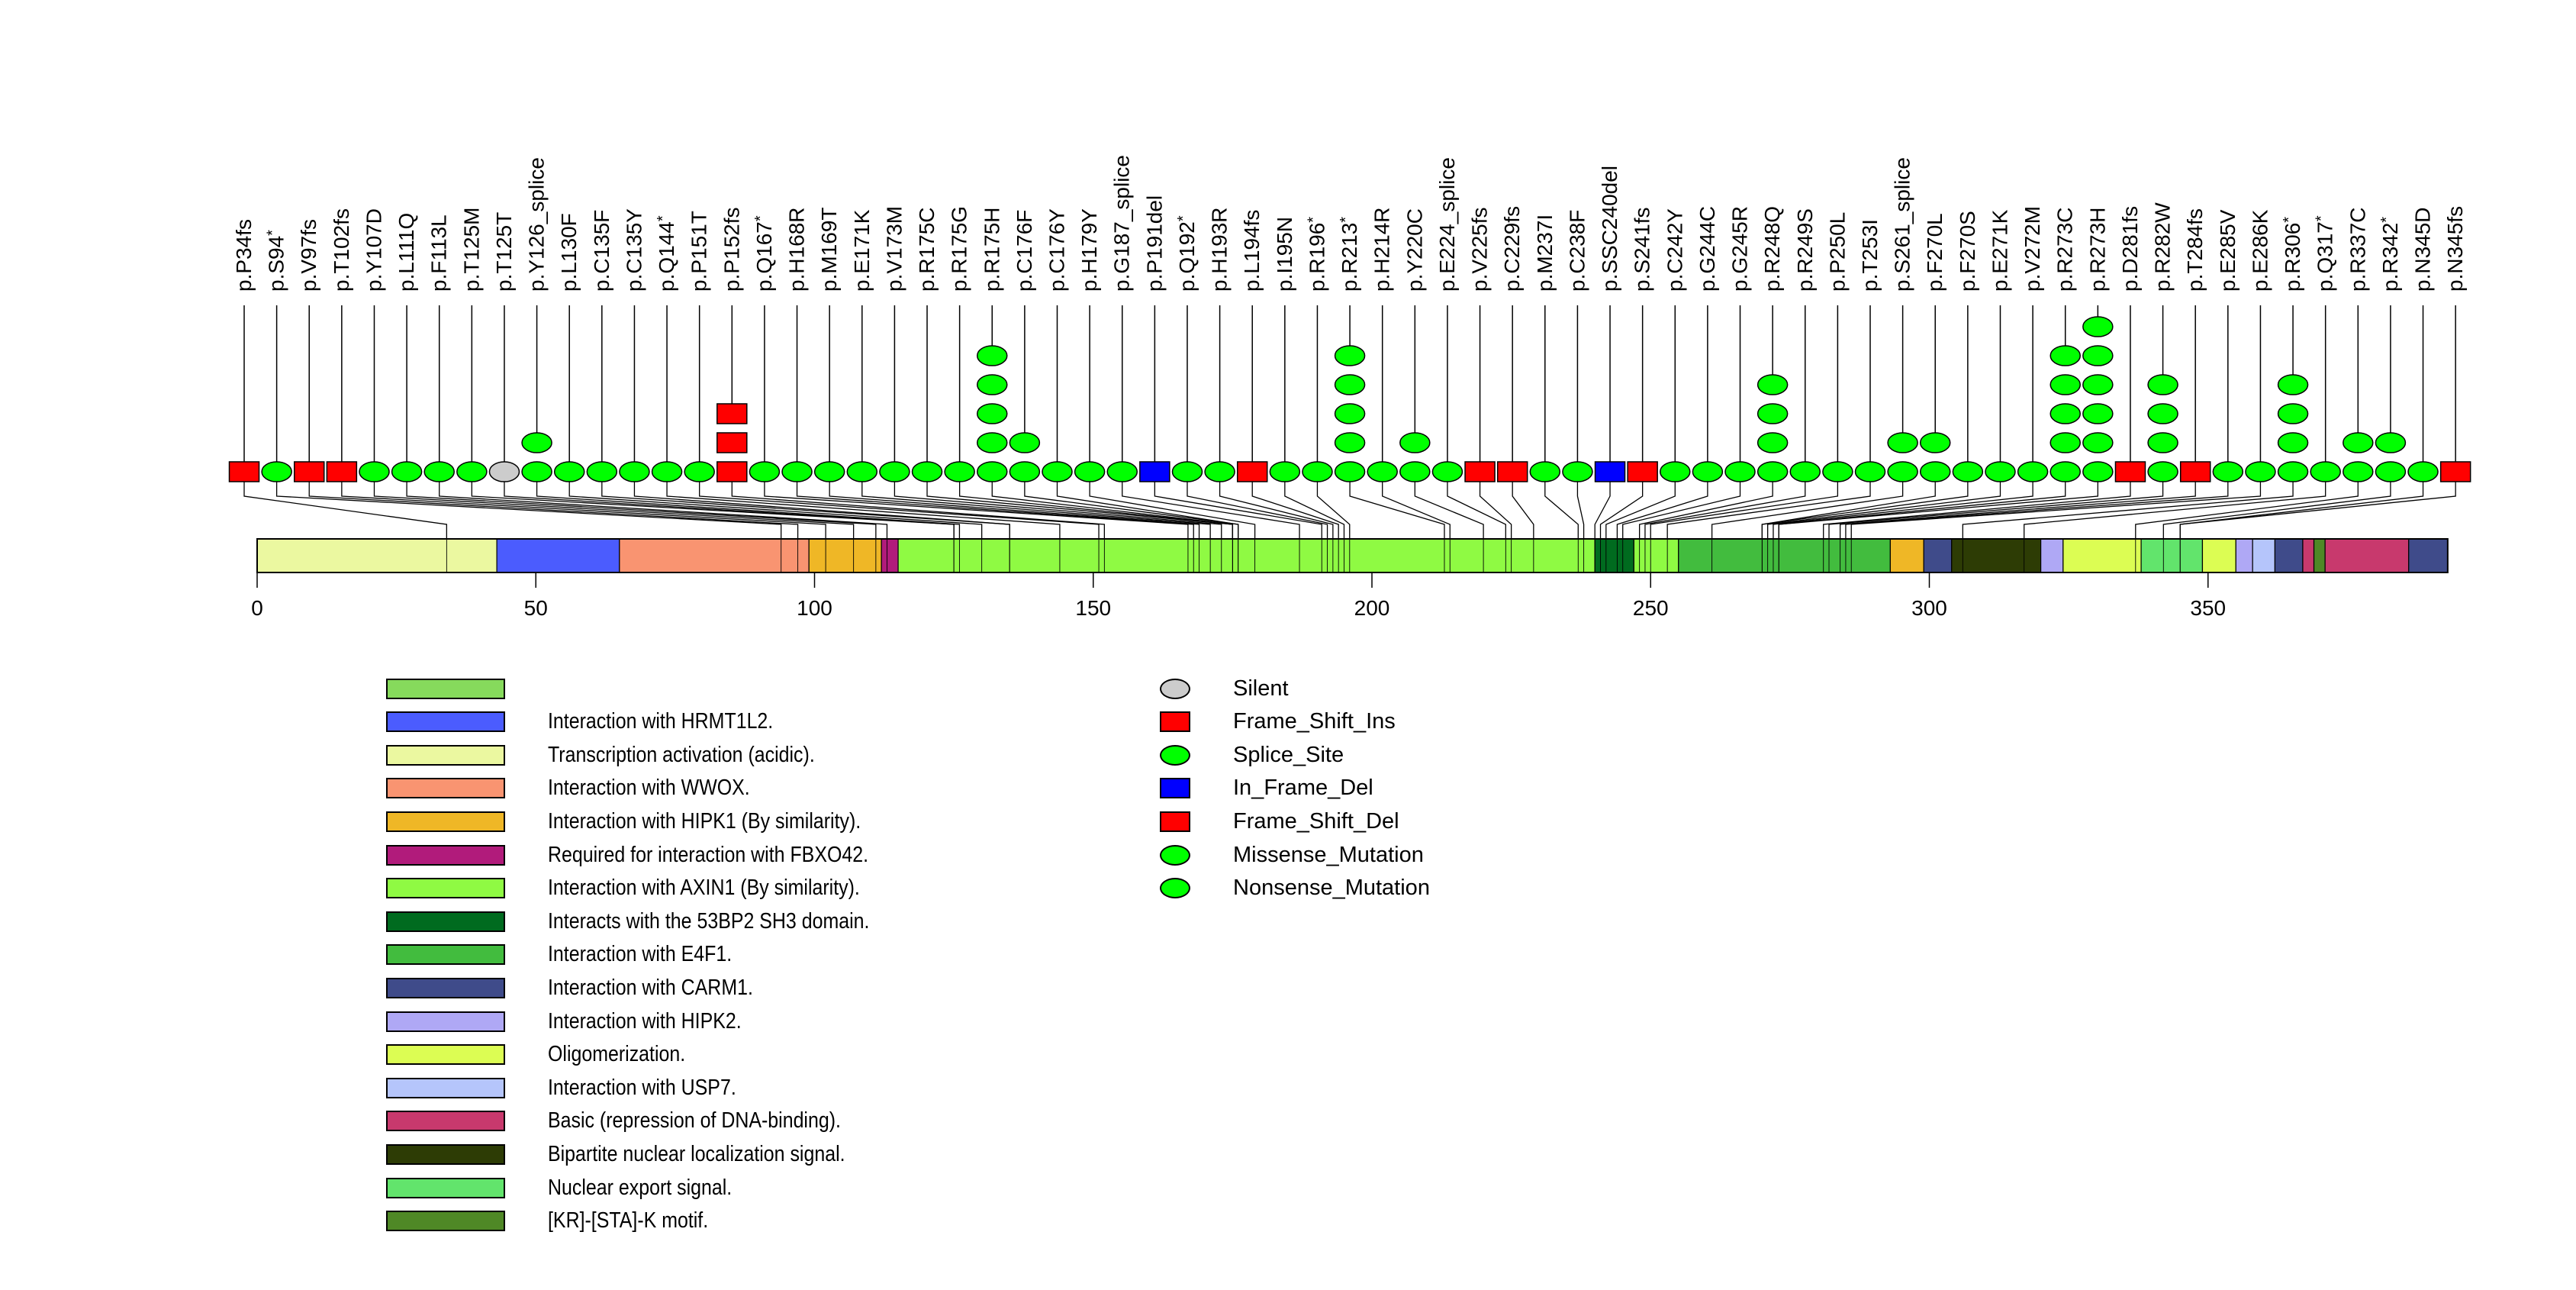 This screenshot has height=1290, width=2576. I want to click on domain-legend-item: Interaction with HIPK2., so click(564, 1022).